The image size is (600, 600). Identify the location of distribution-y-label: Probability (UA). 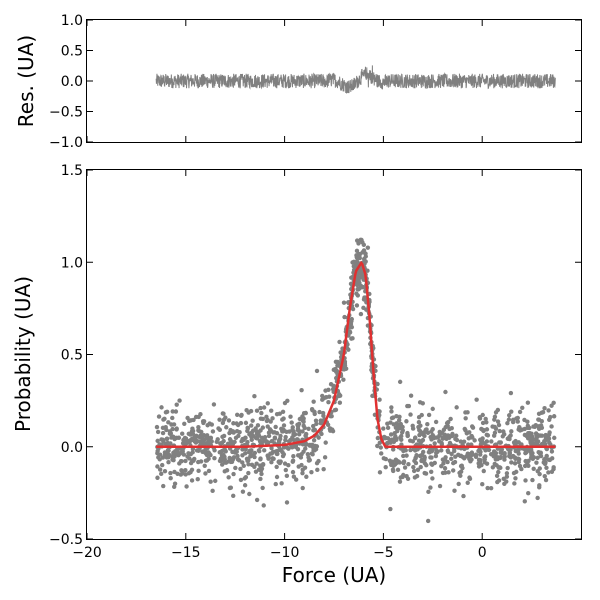
(23, 354).